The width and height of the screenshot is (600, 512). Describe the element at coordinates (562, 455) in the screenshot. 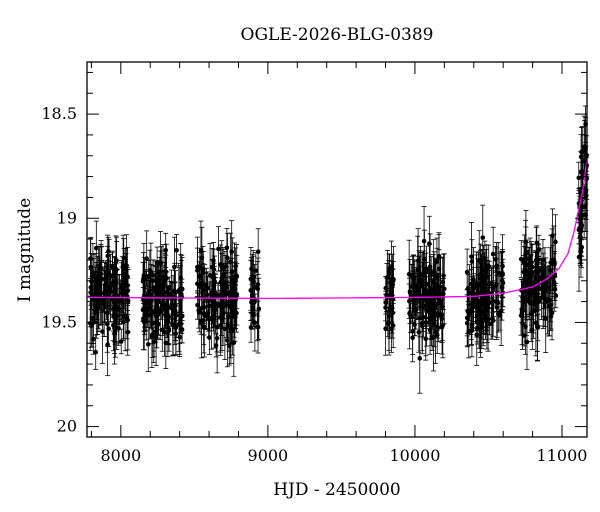

I see `x-tick-label: 11000` at that location.